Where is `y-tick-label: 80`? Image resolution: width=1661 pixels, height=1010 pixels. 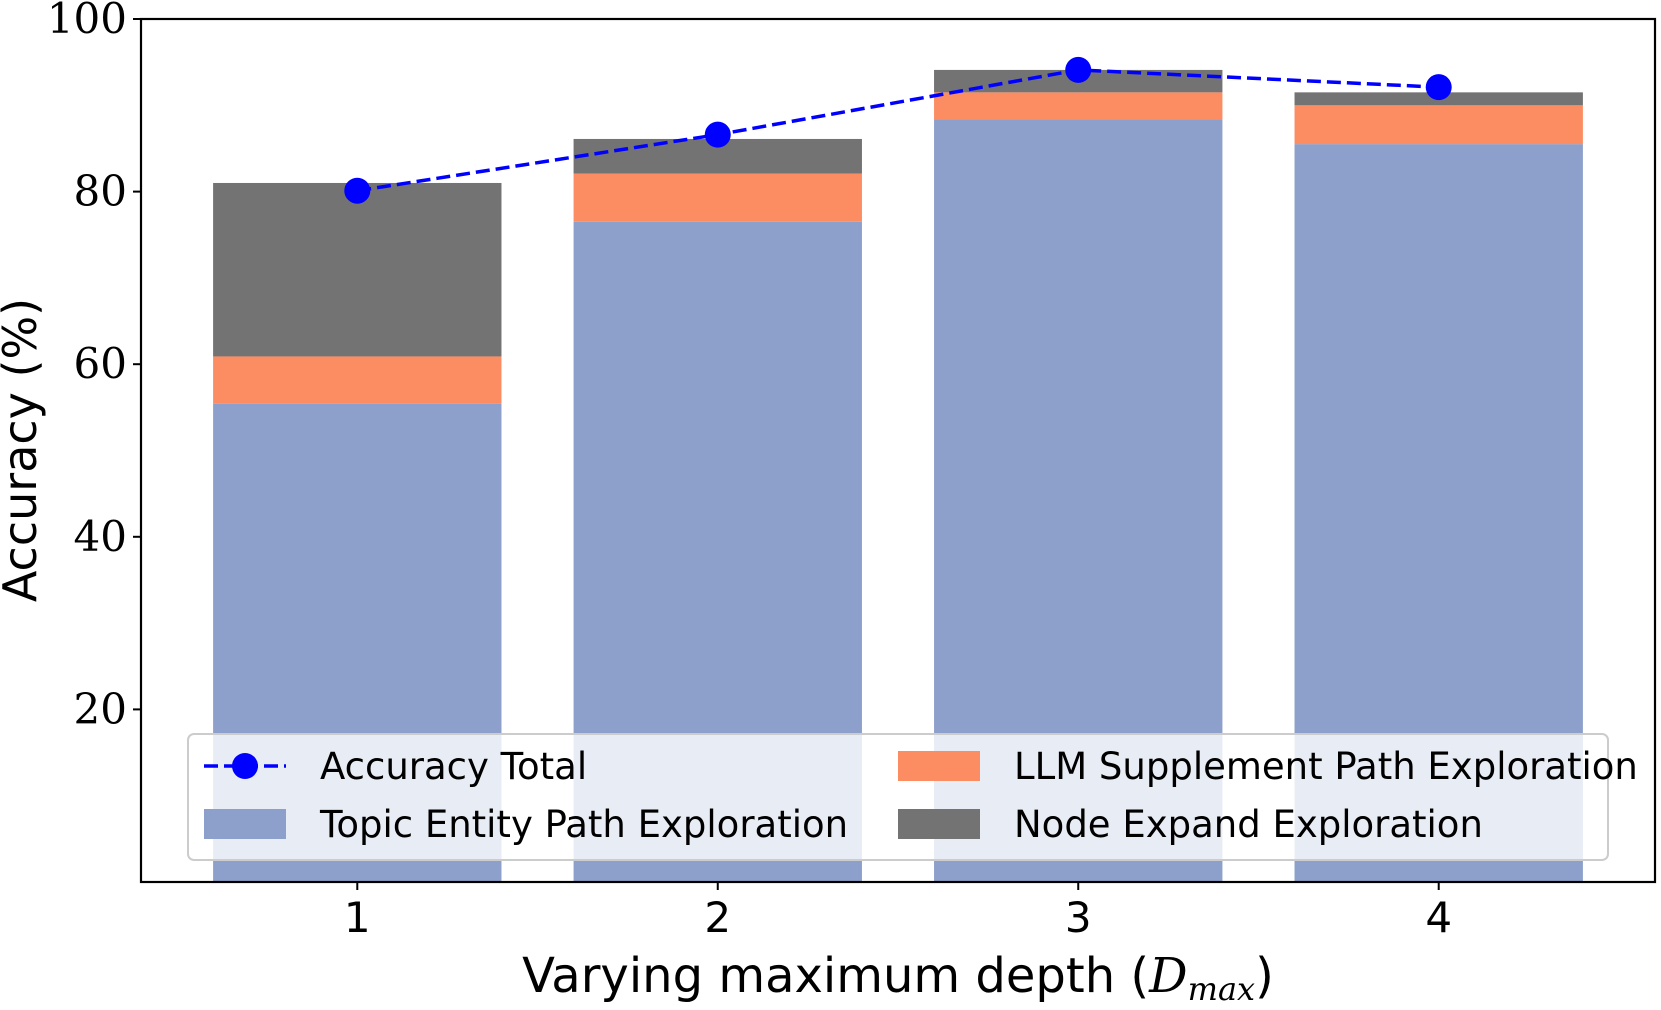
y-tick-label: 80 is located at coordinates (100, 191).